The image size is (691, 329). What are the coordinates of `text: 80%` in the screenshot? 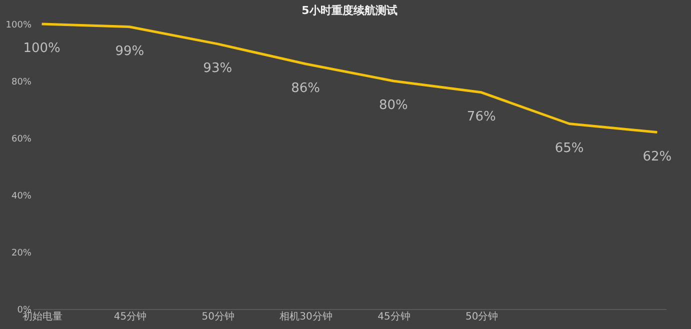 It's located at (393, 105).